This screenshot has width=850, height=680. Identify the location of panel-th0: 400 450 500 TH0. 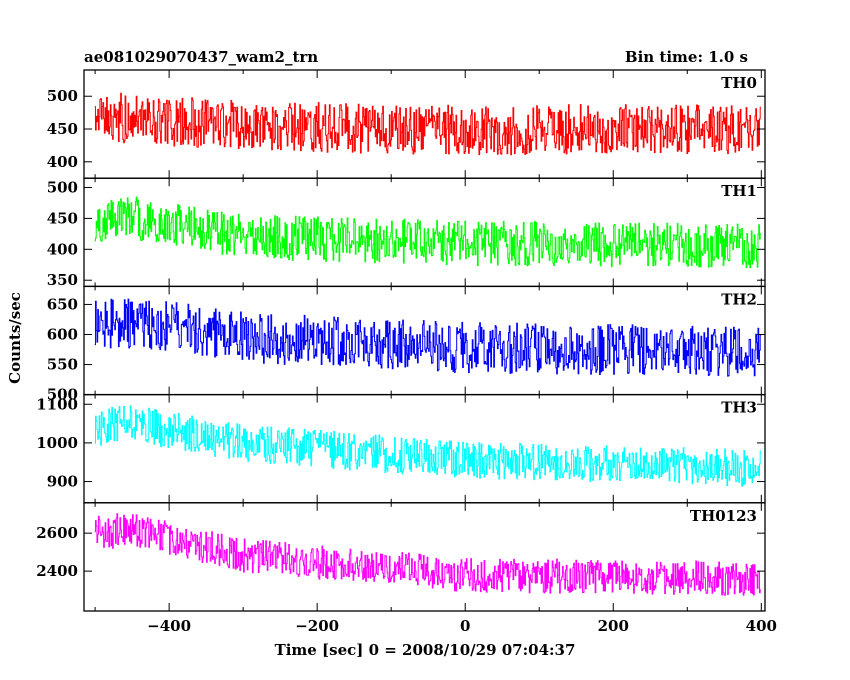
(406, 124).